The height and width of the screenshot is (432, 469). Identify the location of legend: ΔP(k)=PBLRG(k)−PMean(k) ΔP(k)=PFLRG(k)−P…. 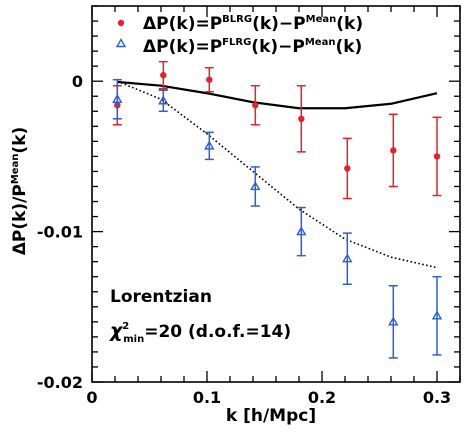
(239, 35).